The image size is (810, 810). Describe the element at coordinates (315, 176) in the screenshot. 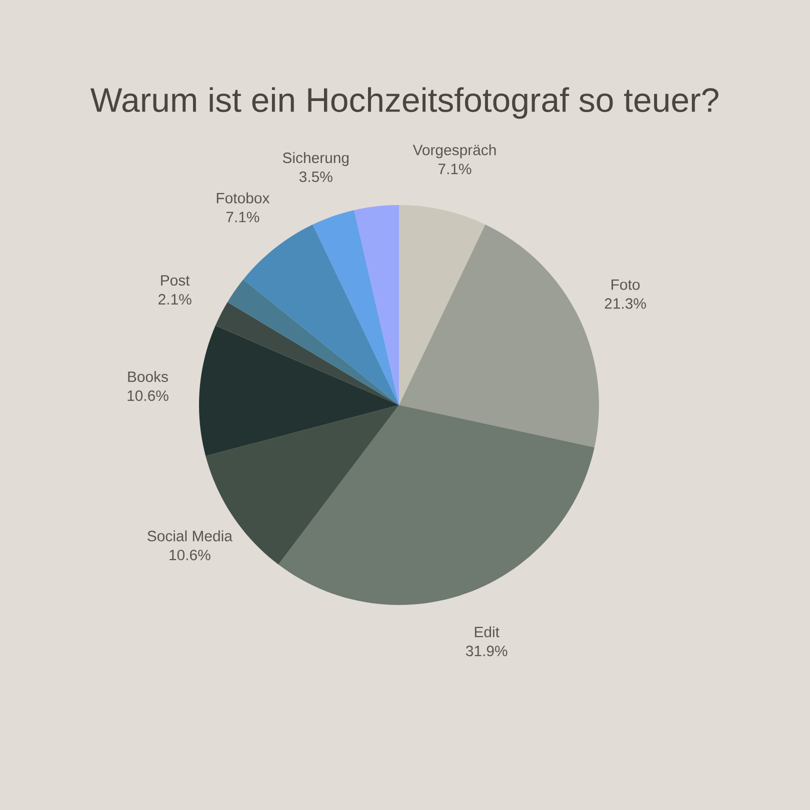

I see `data-label: 3.5%` at that location.